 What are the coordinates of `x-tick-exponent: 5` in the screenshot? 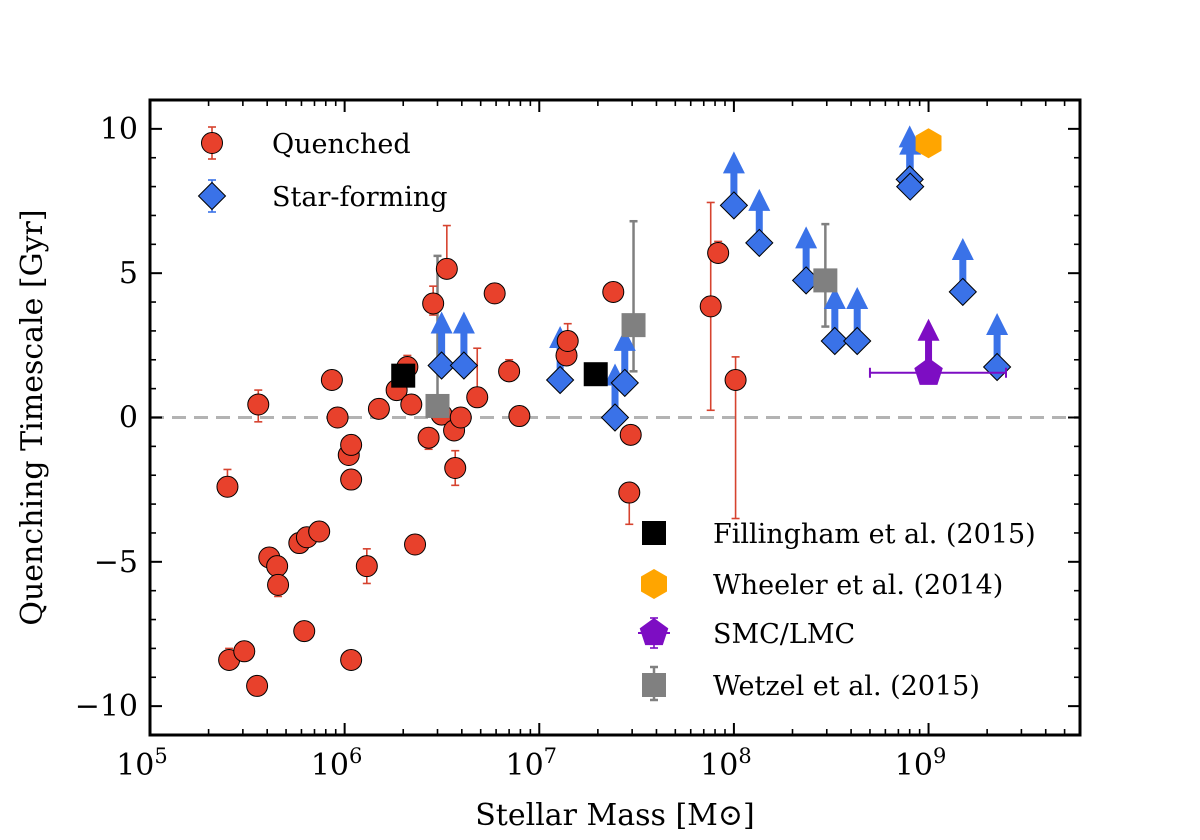 It's located at (160, 756).